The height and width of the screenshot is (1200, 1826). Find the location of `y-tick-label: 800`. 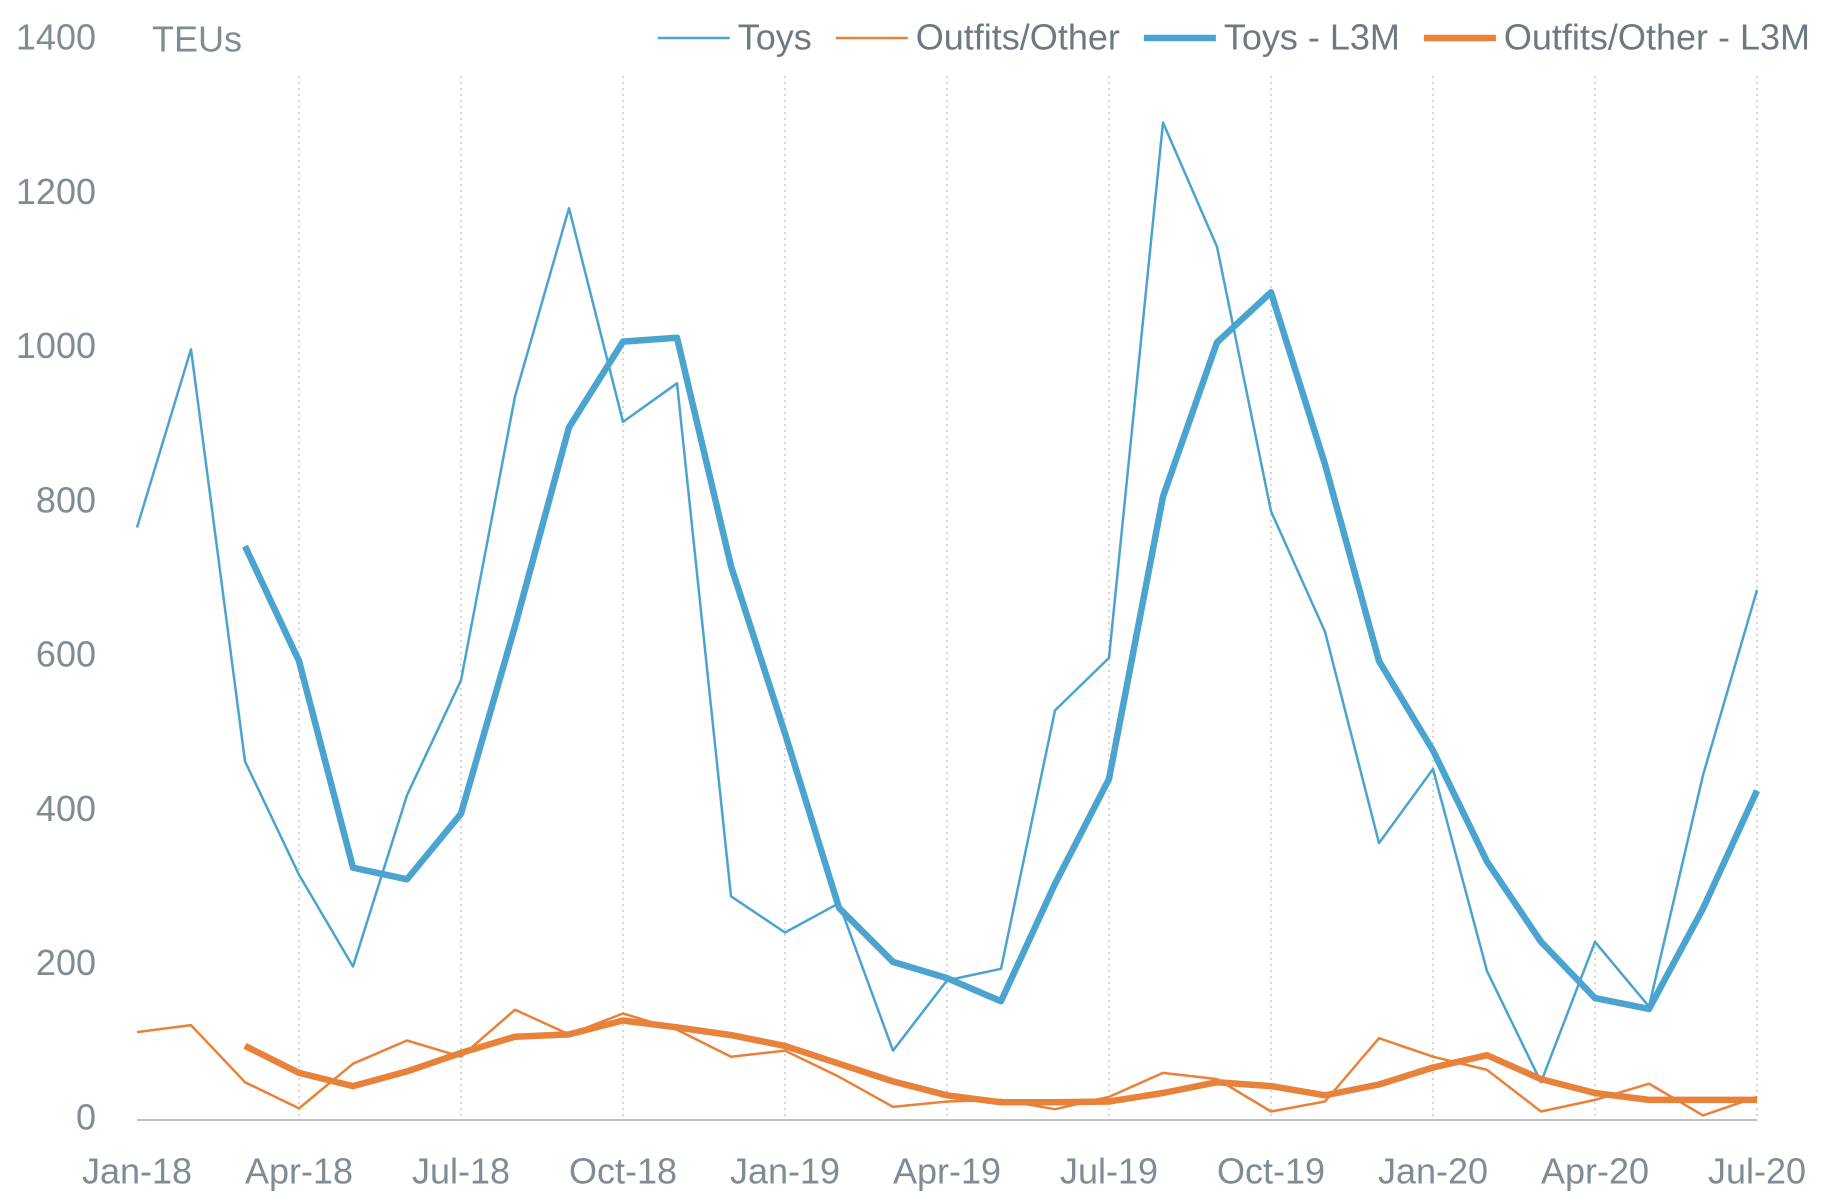

y-tick-label: 800 is located at coordinates (66, 499).